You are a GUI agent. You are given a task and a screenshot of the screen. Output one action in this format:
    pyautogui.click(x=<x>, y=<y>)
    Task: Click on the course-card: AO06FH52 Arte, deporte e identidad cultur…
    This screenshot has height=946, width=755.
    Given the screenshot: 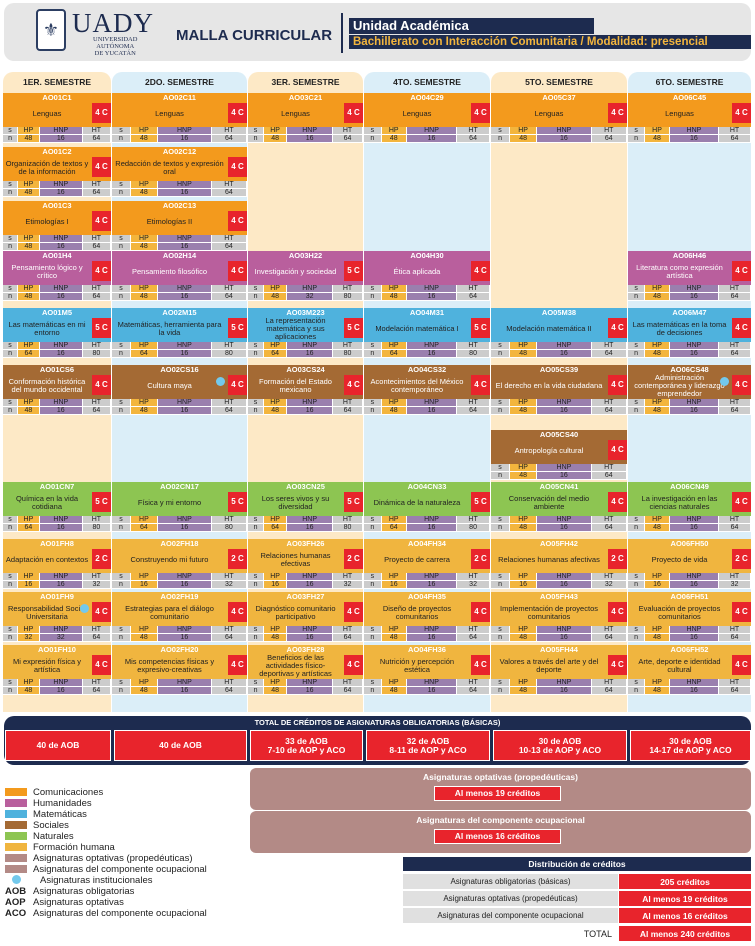 What is the action you would take?
    pyautogui.click(x=689, y=670)
    